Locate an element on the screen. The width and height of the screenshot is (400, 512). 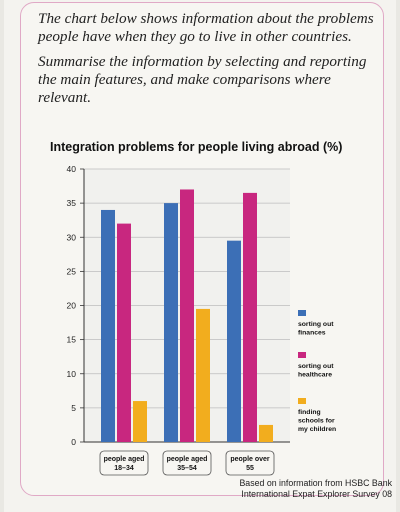
legend-label-finances: sorting out finances is located at coordinates (316, 329).